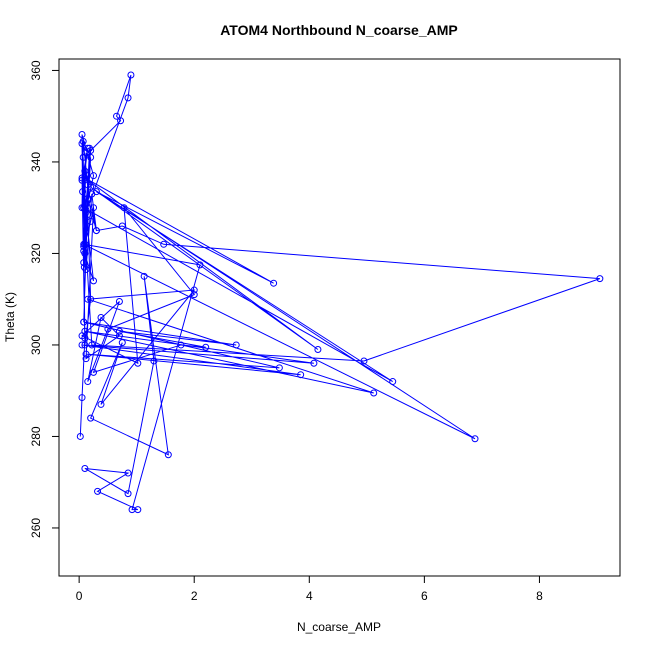 This screenshot has width=650, height=650. I want to click on y-axis: 260 280 300 320 340 360, so click(44, 299).